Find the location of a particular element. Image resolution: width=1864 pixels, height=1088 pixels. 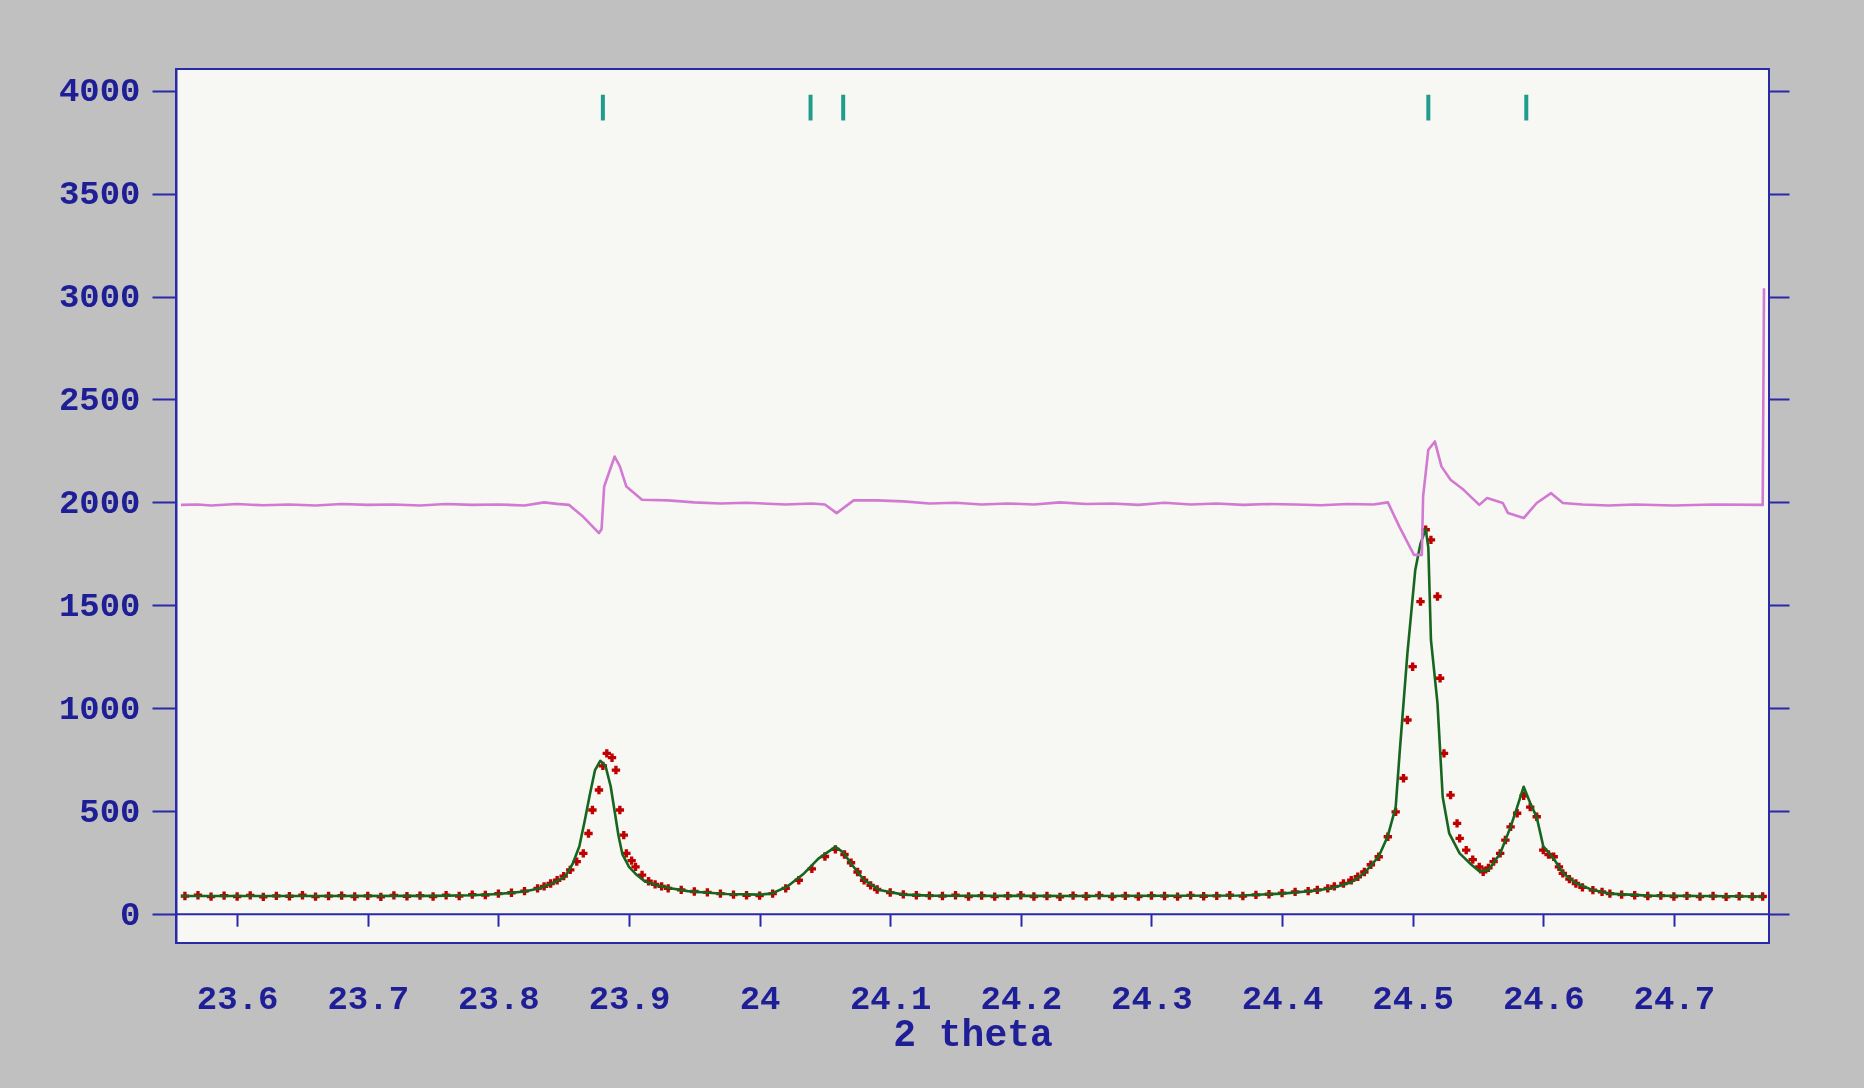

x-tick-label: 23.8 is located at coordinates (499, 999).